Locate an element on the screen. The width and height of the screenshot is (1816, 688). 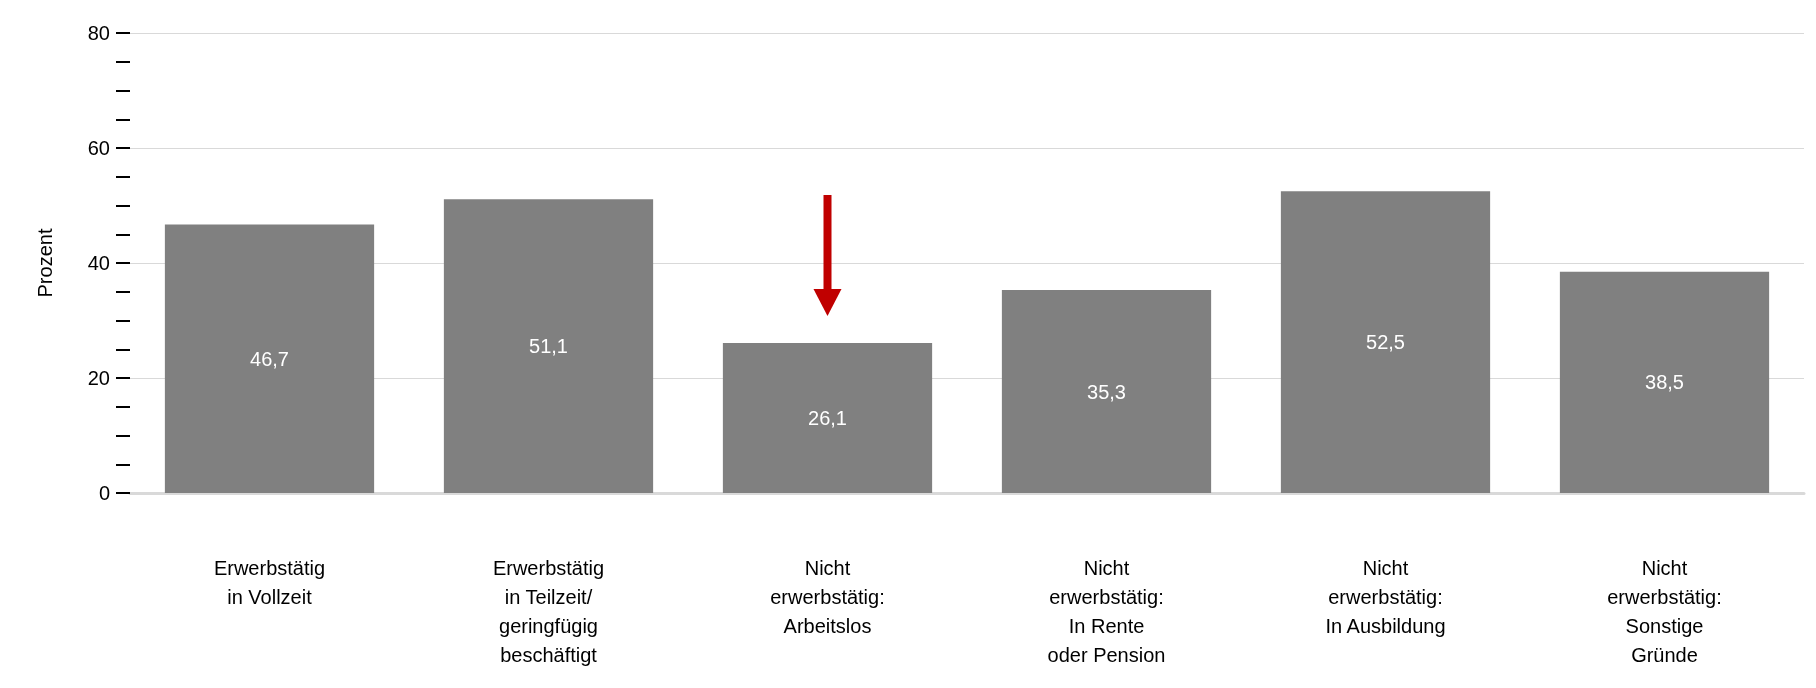
y-tick-label: 80 is located at coordinates (98, 33).